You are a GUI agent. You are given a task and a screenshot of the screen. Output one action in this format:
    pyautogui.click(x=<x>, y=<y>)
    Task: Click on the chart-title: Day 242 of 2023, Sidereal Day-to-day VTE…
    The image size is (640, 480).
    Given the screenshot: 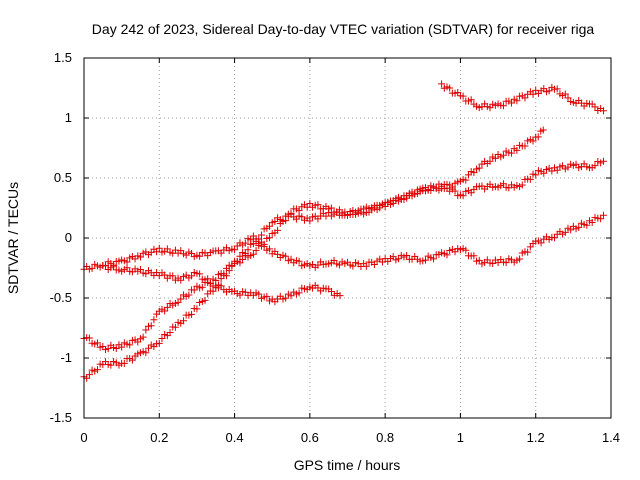 What is the action you would take?
    pyautogui.click(x=343, y=29)
    